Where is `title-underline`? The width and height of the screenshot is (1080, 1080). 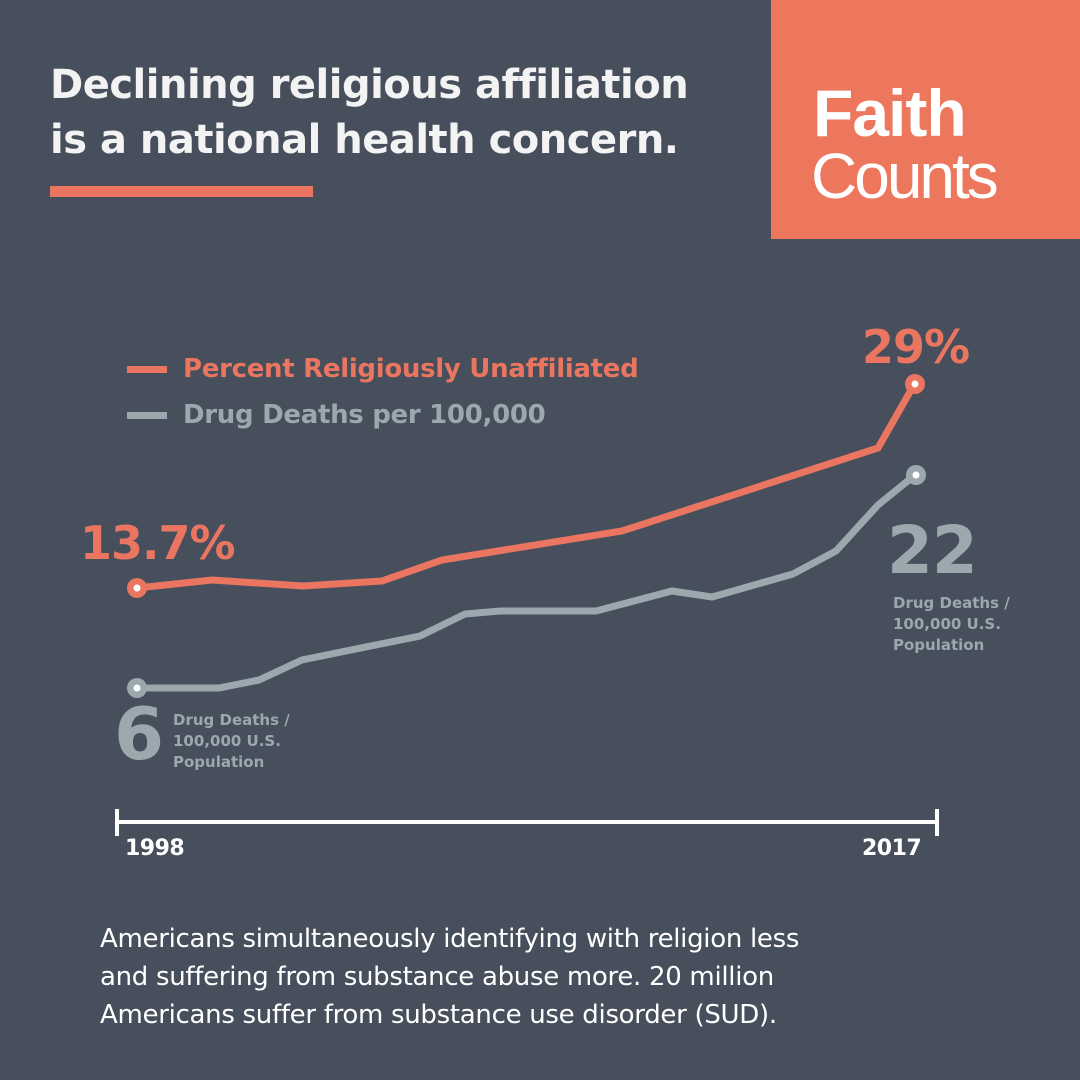 title-underline is located at coordinates (181, 191).